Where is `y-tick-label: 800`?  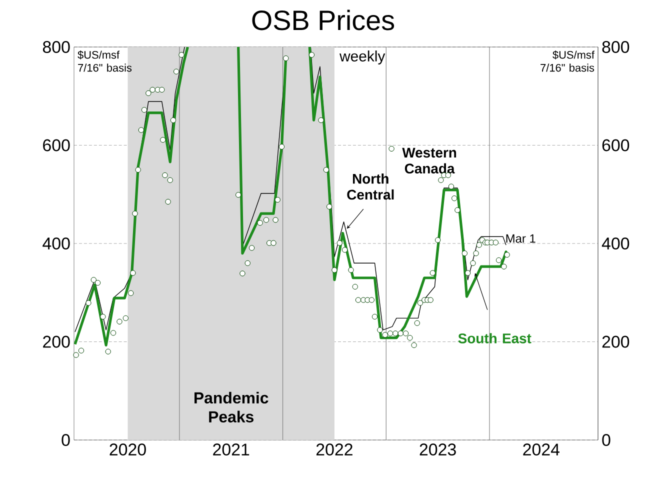 y-tick-label: 800 is located at coordinates (56, 47).